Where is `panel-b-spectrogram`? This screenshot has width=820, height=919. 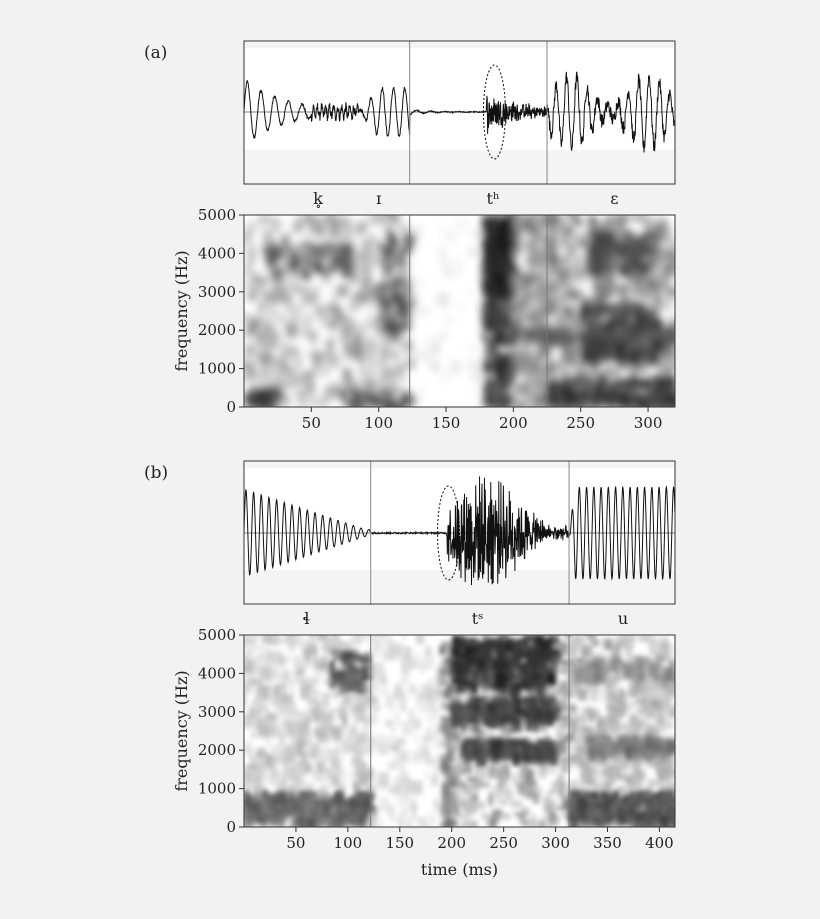
panel-b-spectrogram is located at coordinates (459, 731).